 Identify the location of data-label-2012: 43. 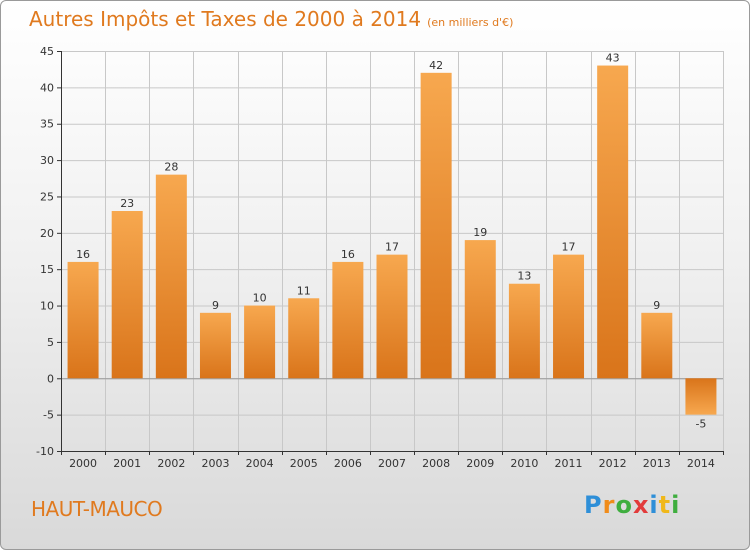
(613, 58).